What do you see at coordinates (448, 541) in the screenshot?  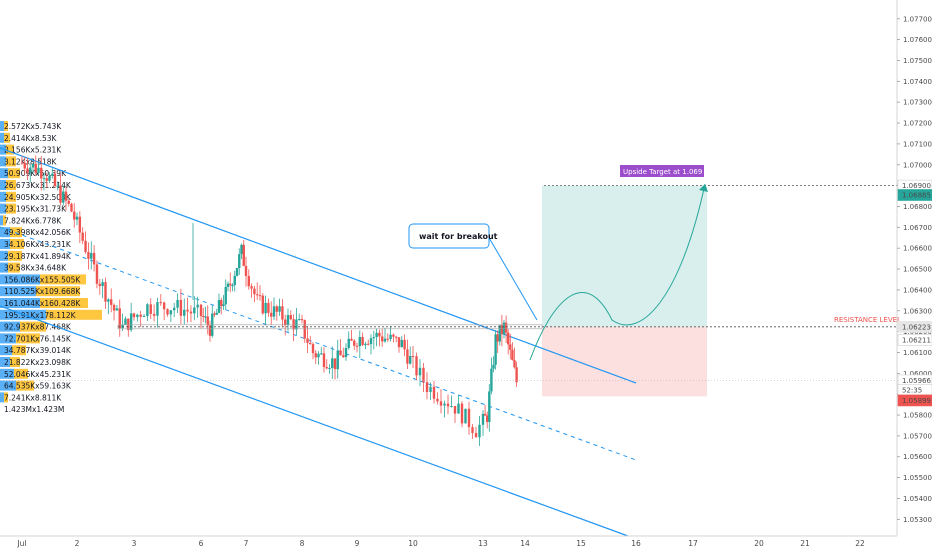 I see `time-axis: Jul 2 3 6 7 8 9 10 13 14 15 16 17 20 21 22` at bounding box center [448, 541].